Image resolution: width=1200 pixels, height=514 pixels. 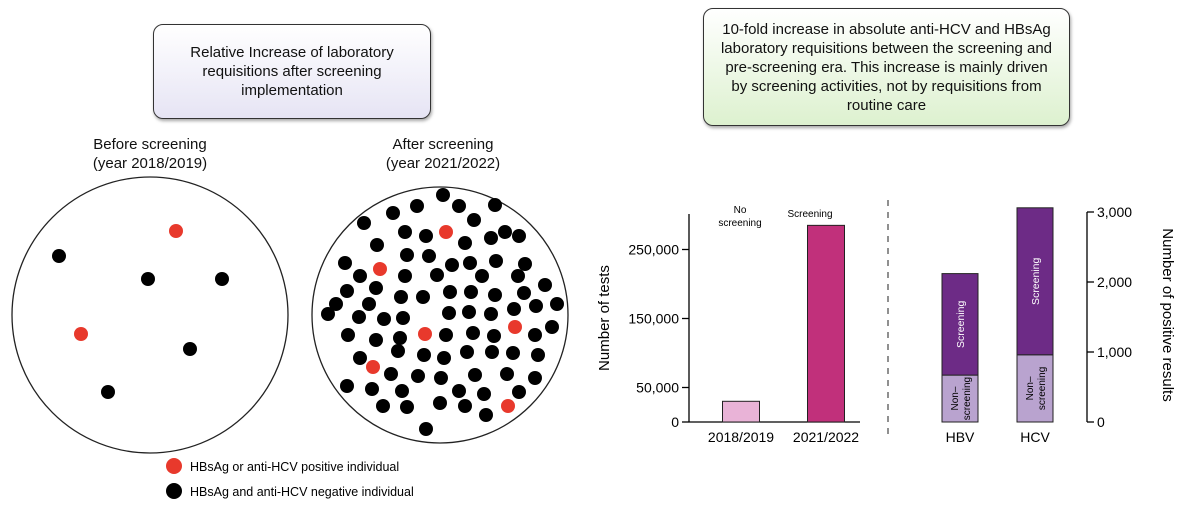 I want to click on positive-x-tick-label: HCV, so click(x=1035, y=437).